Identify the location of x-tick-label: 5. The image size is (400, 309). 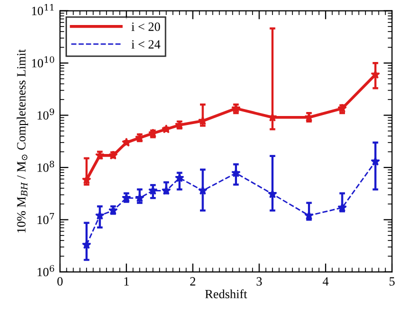
(392, 281).